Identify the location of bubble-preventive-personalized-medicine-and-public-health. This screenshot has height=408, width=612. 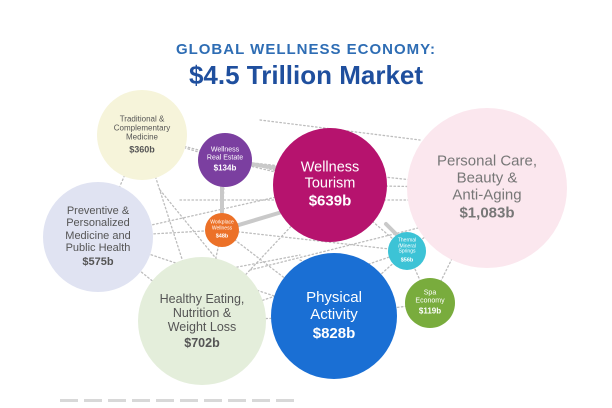
(98, 237).